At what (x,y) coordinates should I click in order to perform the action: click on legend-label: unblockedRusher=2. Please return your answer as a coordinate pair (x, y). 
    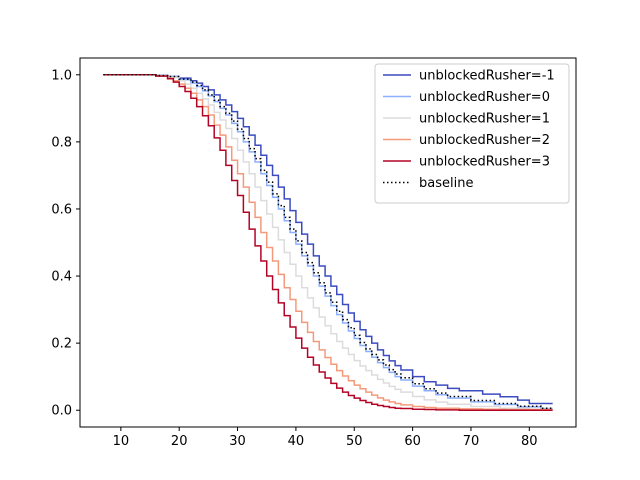
    Looking at the image, I should click on (484, 140).